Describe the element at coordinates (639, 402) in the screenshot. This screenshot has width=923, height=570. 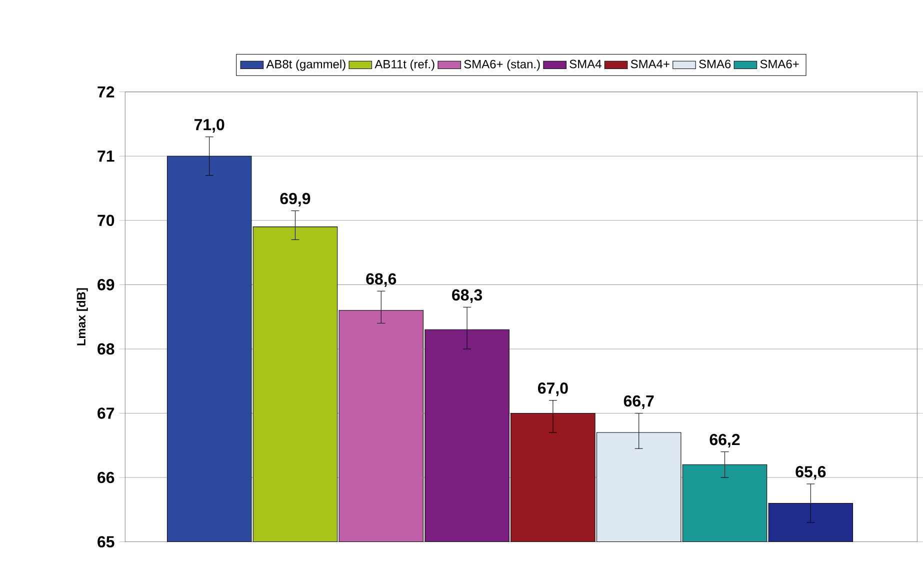
I see `data-label: 66,7` at that location.